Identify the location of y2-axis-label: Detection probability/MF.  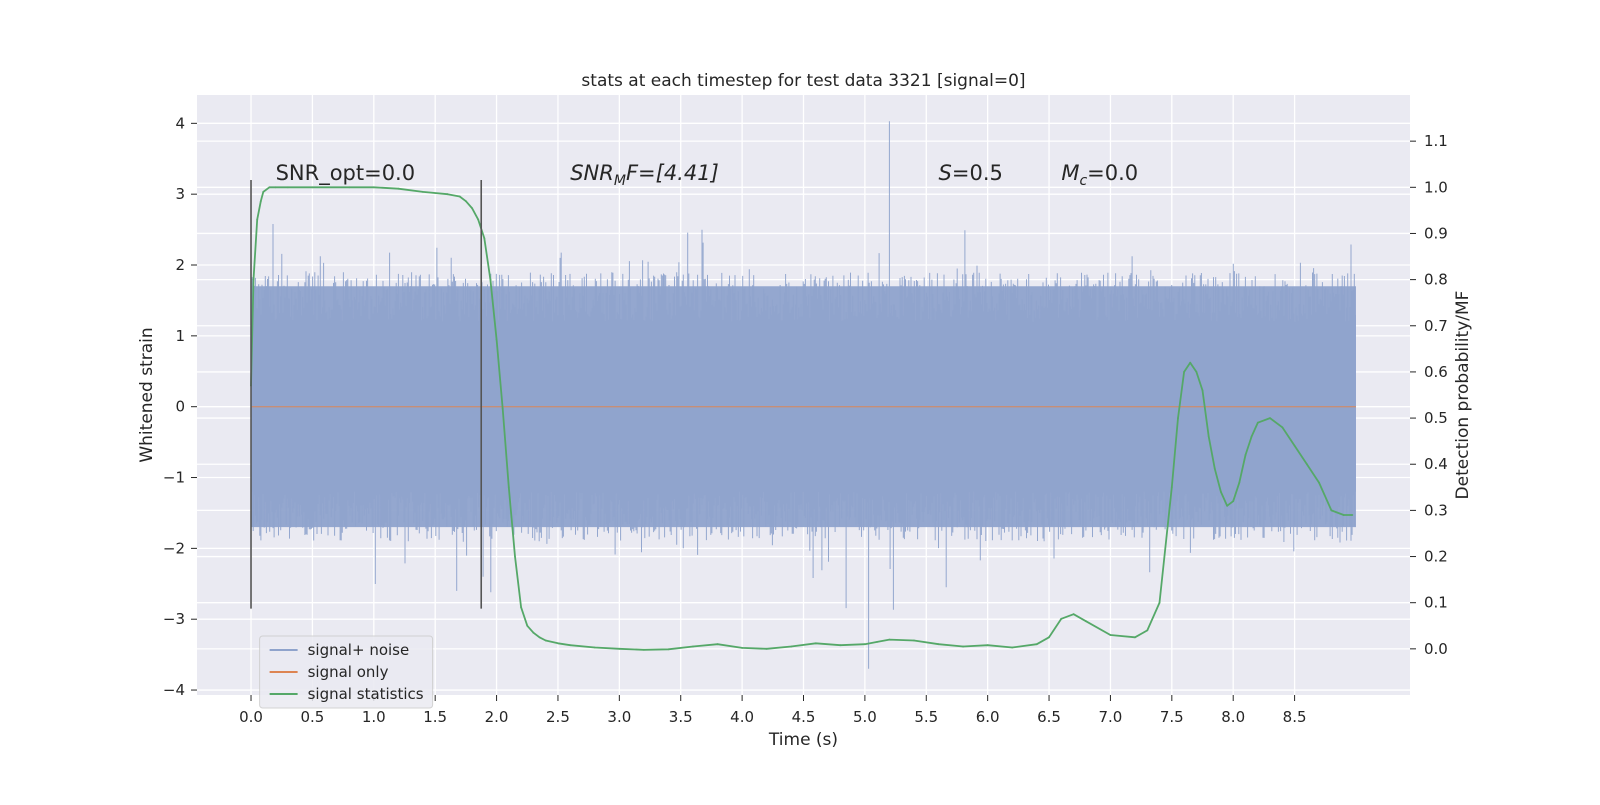
(1463, 395).